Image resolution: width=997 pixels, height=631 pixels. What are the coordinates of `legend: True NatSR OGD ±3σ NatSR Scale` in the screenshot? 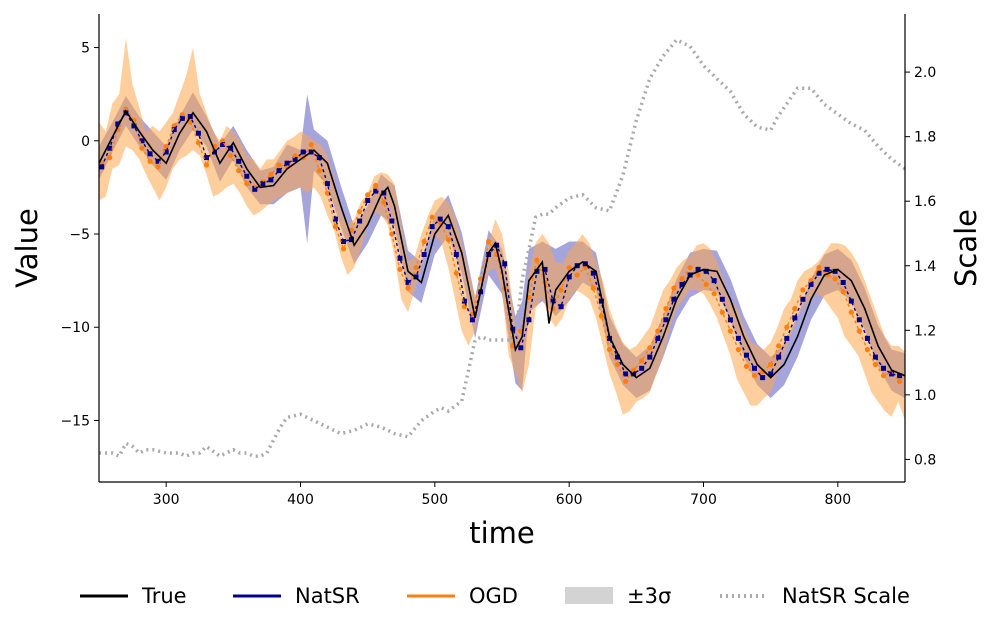 It's located at (495, 596).